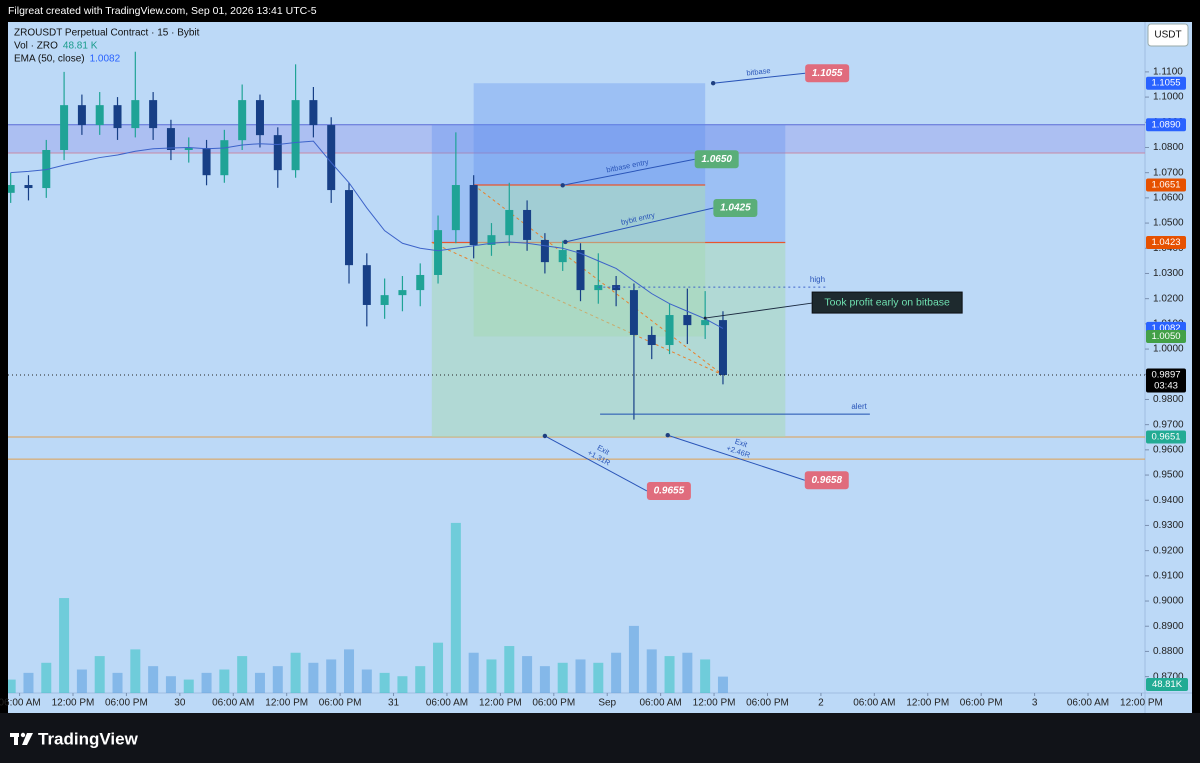 The height and width of the screenshot is (763, 1200). I want to click on volume-badge-label: 48.81K, so click(1167, 684).